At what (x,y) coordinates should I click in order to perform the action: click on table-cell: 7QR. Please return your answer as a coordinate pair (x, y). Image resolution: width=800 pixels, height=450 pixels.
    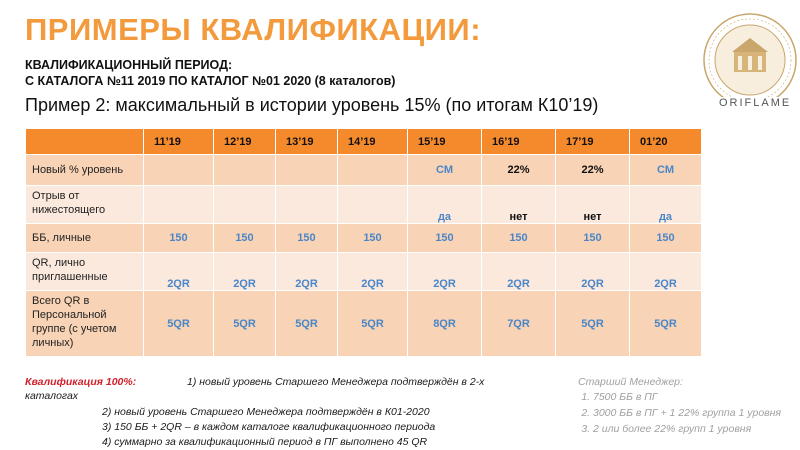
    Looking at the image, I should click on (518, 323).